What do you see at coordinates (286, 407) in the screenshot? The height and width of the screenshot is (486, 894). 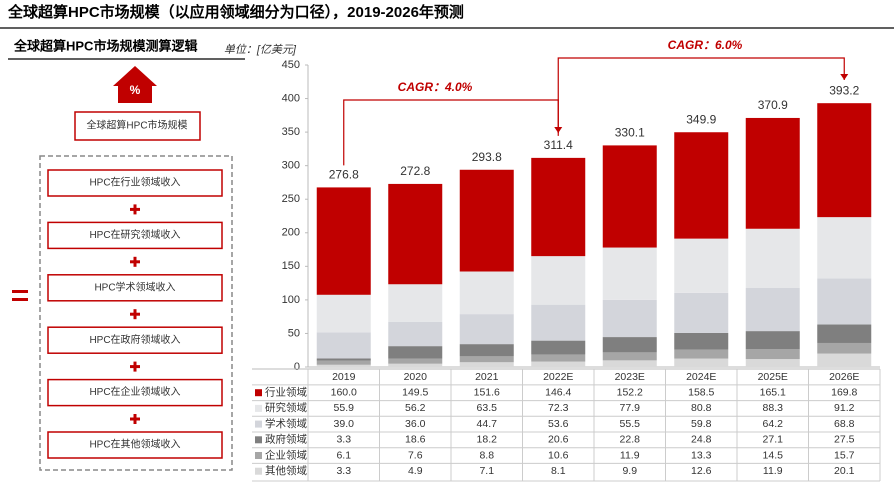 I see `legend-label: 研究领域` at bounding box center [286, 407].